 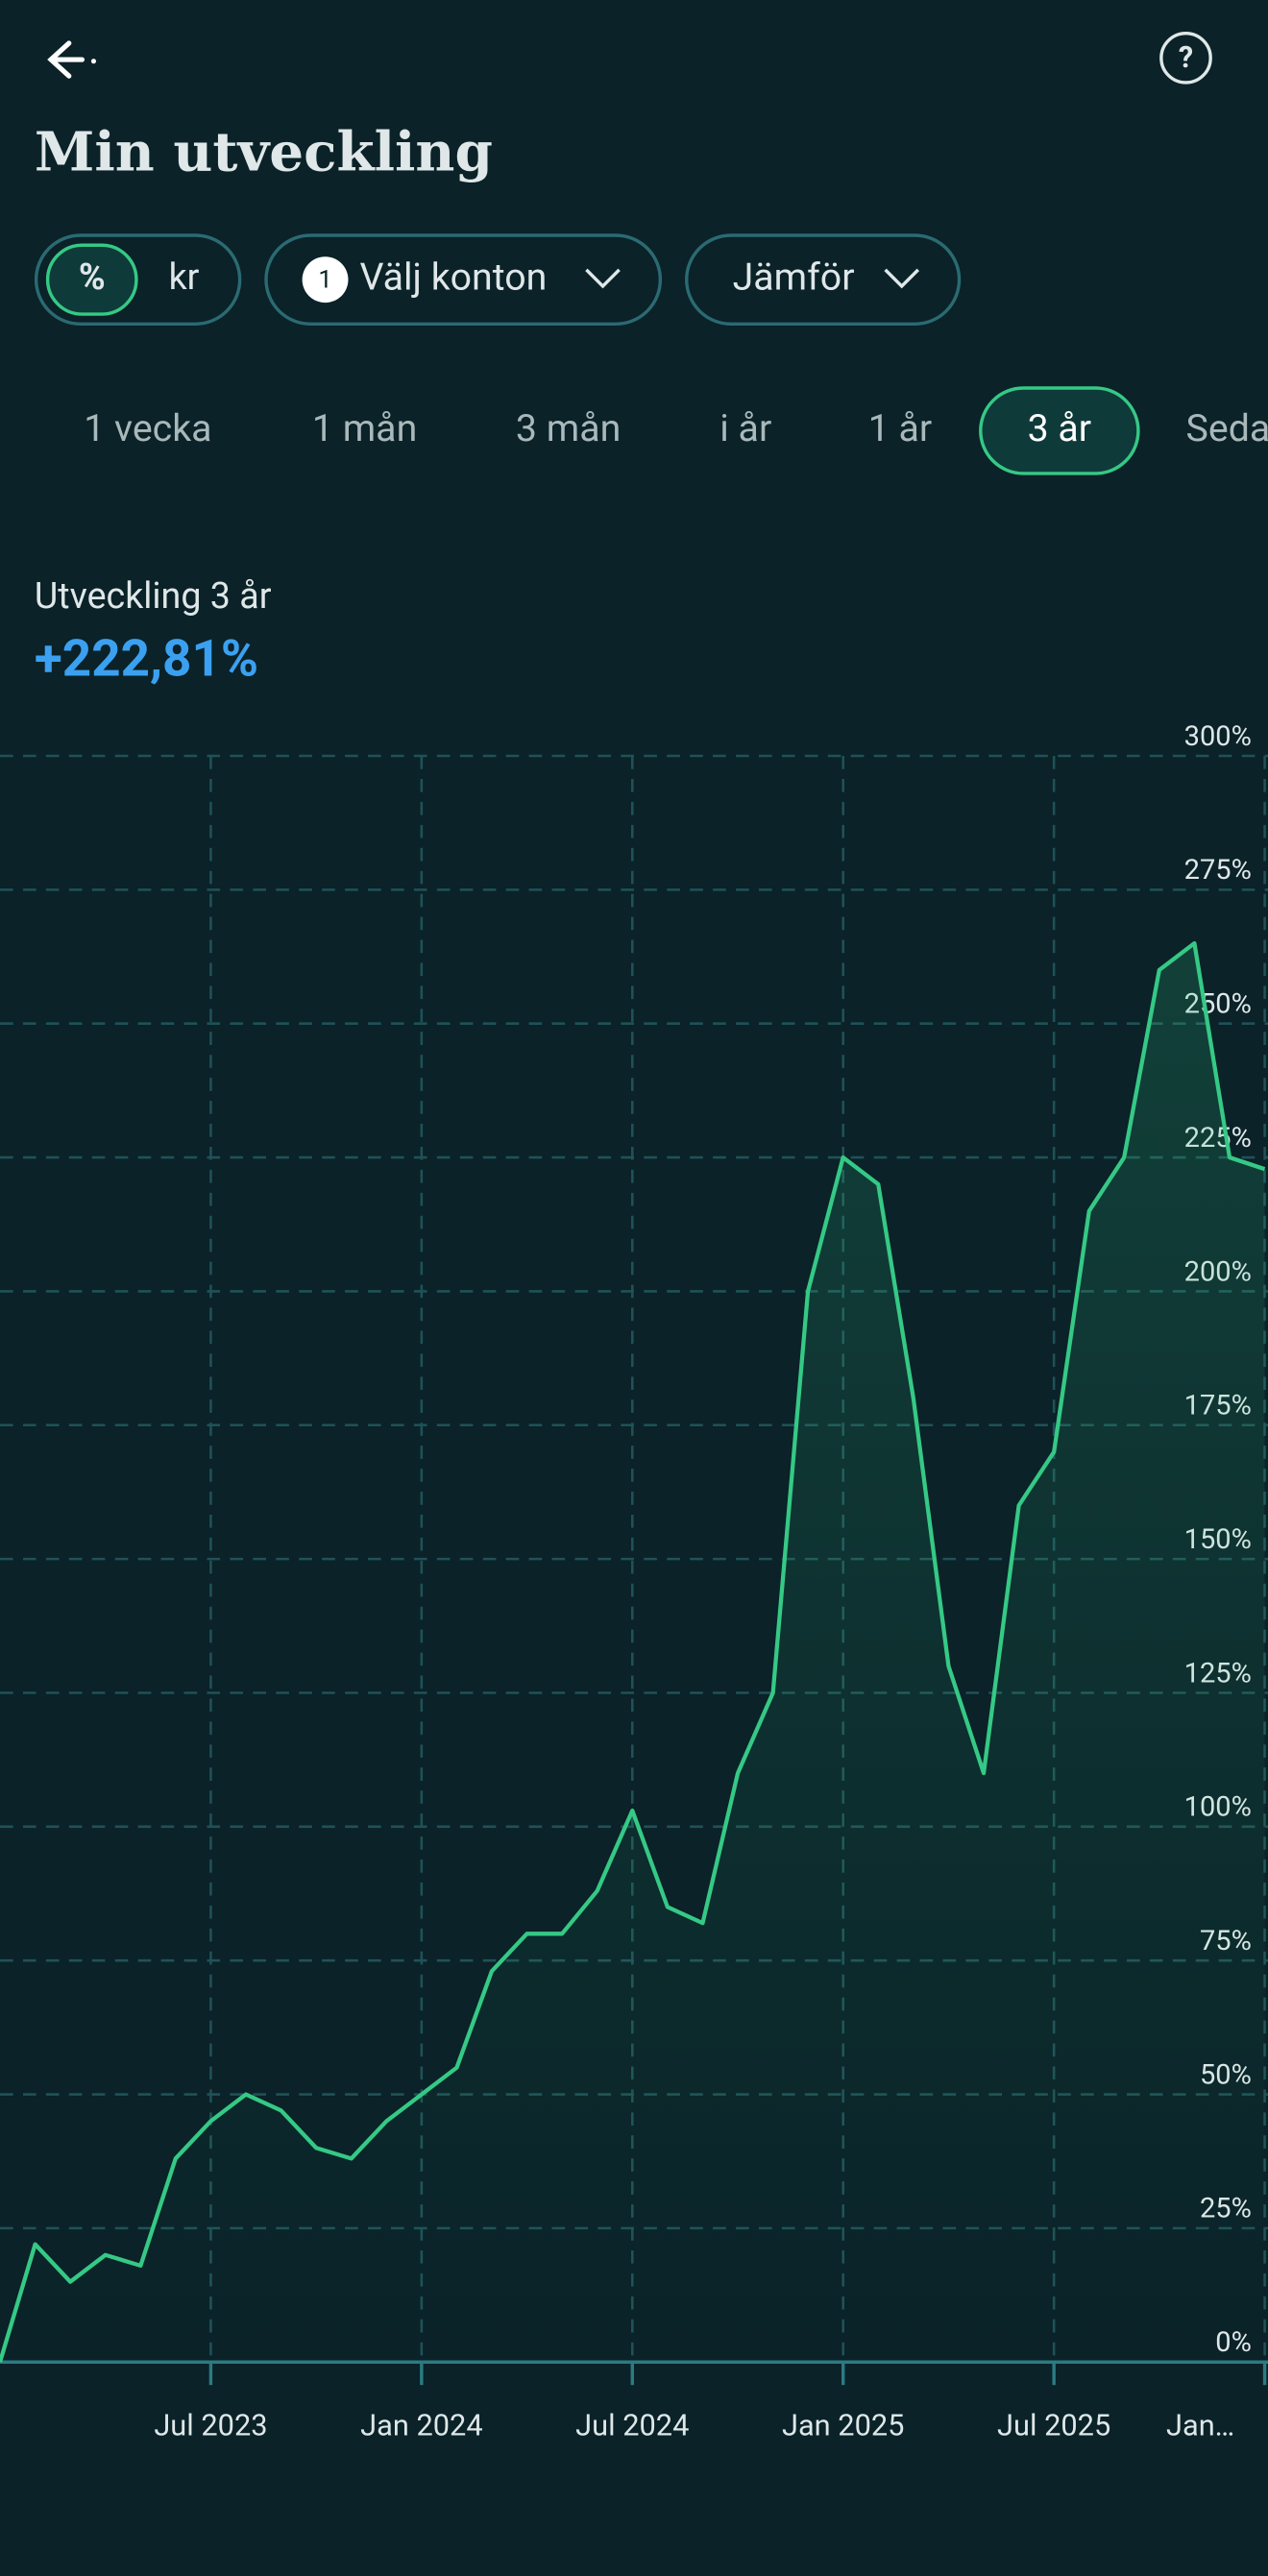 I want to click on x-tick-label: Jul 2024, so click(x=632, y=2426).